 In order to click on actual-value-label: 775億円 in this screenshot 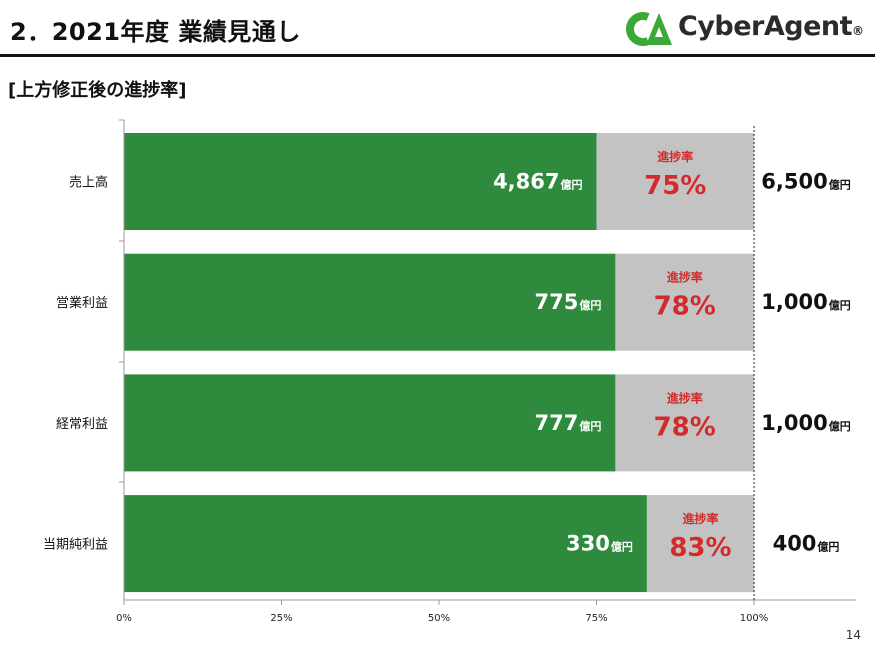, I will do `click(568, 302)`.